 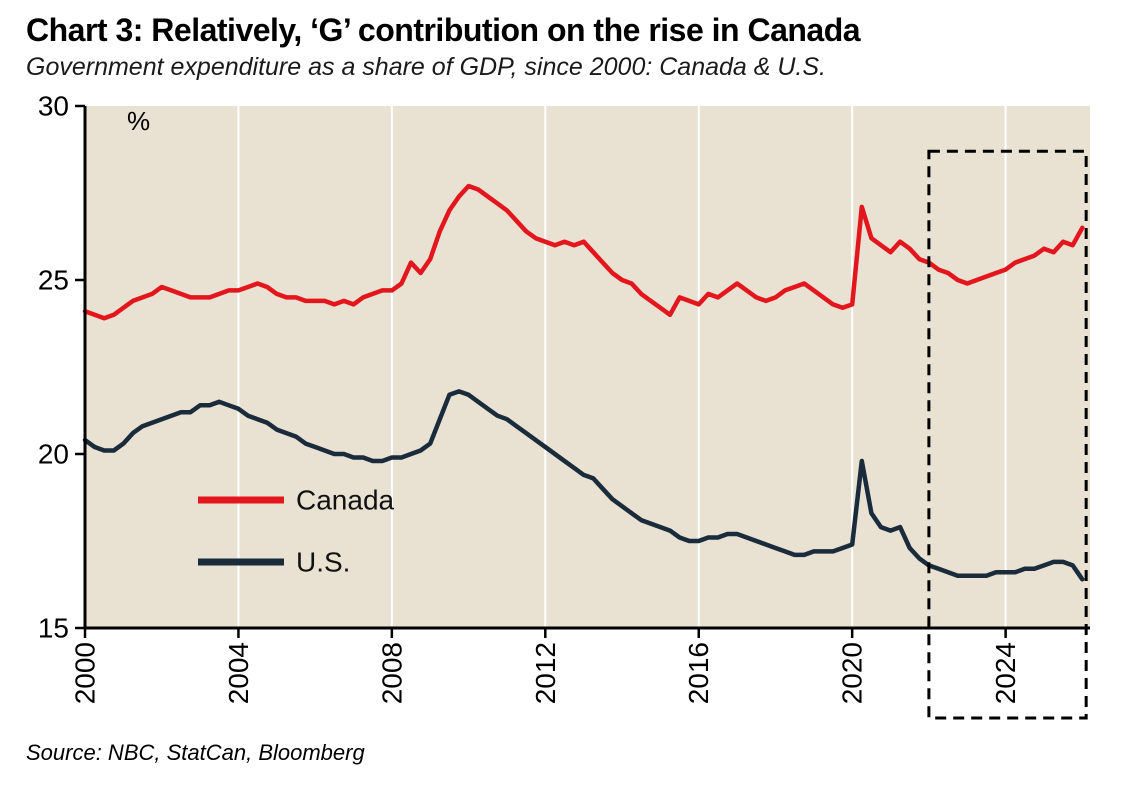 What do you see at coordinates (138, 121) in the screenshot?
I see `unit-label: %` at bounding box center [138, 121].